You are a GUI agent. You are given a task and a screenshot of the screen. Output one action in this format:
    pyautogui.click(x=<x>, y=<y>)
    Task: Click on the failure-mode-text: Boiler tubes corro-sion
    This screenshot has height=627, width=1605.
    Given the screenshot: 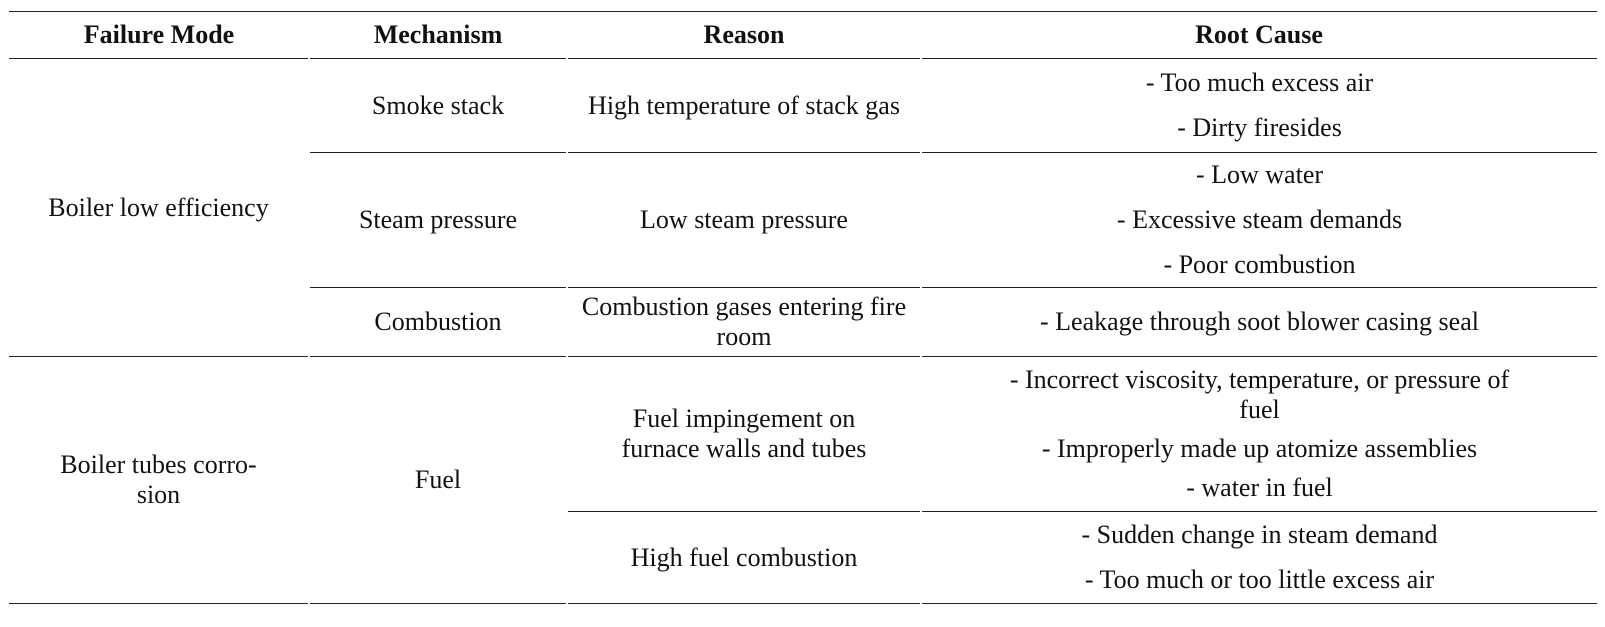 What is the action you would take?
    pyautogui.click(x=158, y=479)
    